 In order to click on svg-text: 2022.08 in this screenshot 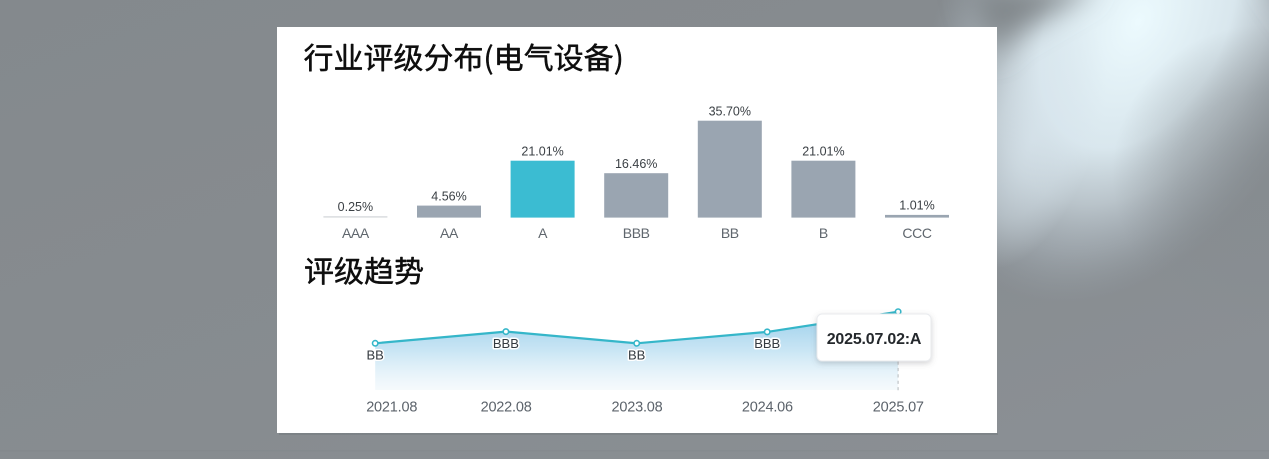, I will do `click(506, 408)`.